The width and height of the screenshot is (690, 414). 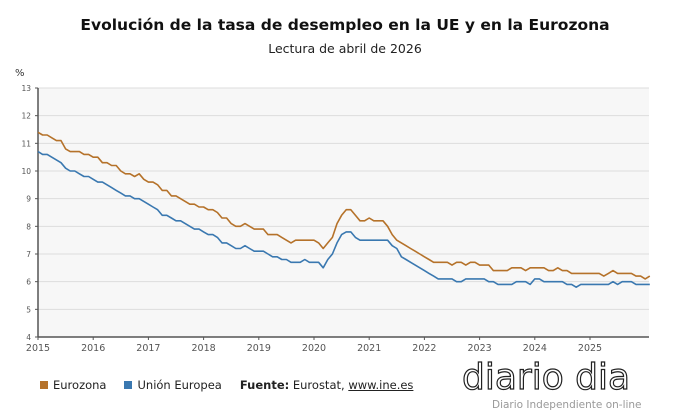 I want to click on y-tick-label: 4, so click(x=28, y=337).